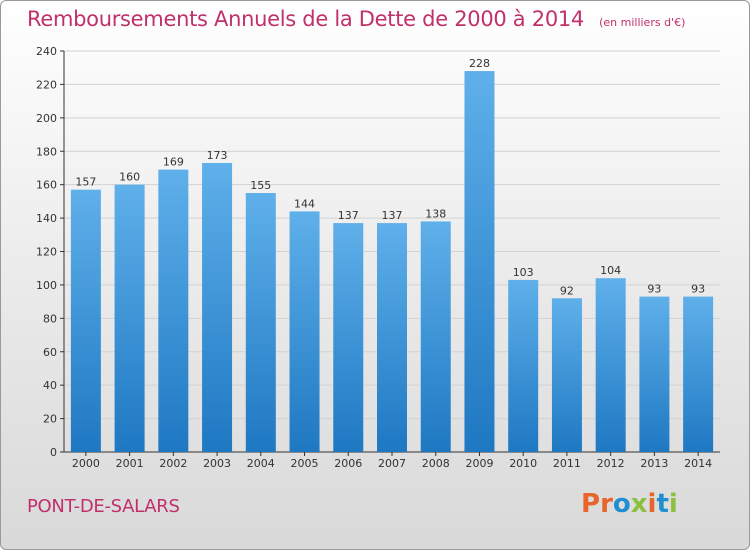 Image resolution: width=750 pixels, height=550 pixels. What do you see at coordinates (392, 215) in the screenshot?
I see `data-label-2007: 137` at bounding box center [392, 215].